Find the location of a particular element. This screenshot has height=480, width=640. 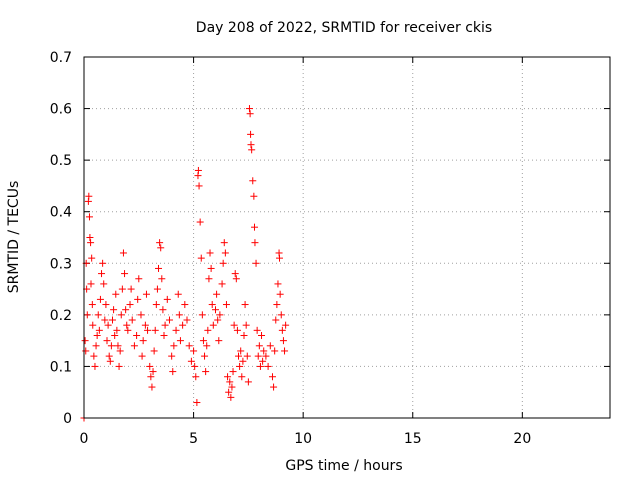

y-tick-label: 0 is located at coordinates (67, 419).